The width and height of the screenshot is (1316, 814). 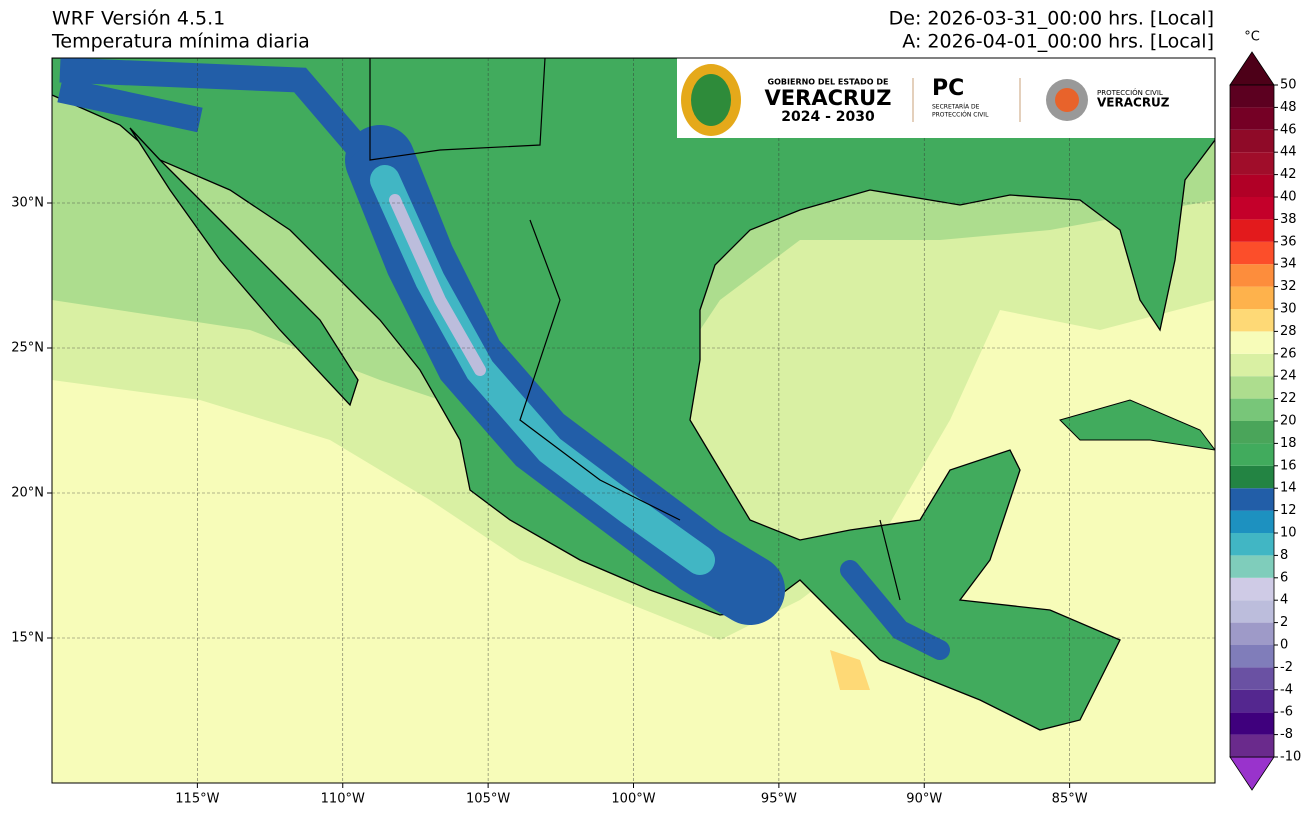 I want to click on colorbar-label: 0, so click(x=1284, y=645).